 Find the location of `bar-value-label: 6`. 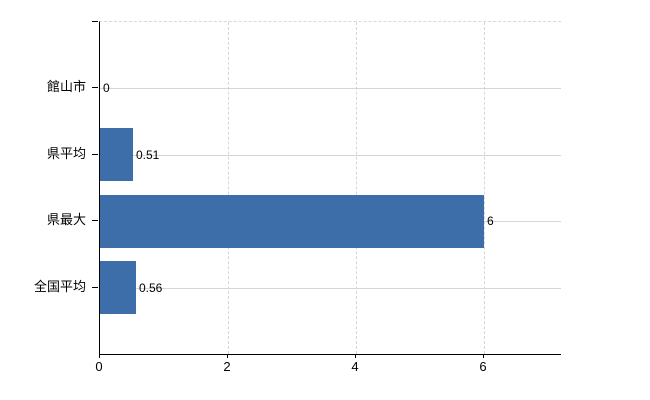

bar-value-label: 6 is located at coordinates (490, 221).